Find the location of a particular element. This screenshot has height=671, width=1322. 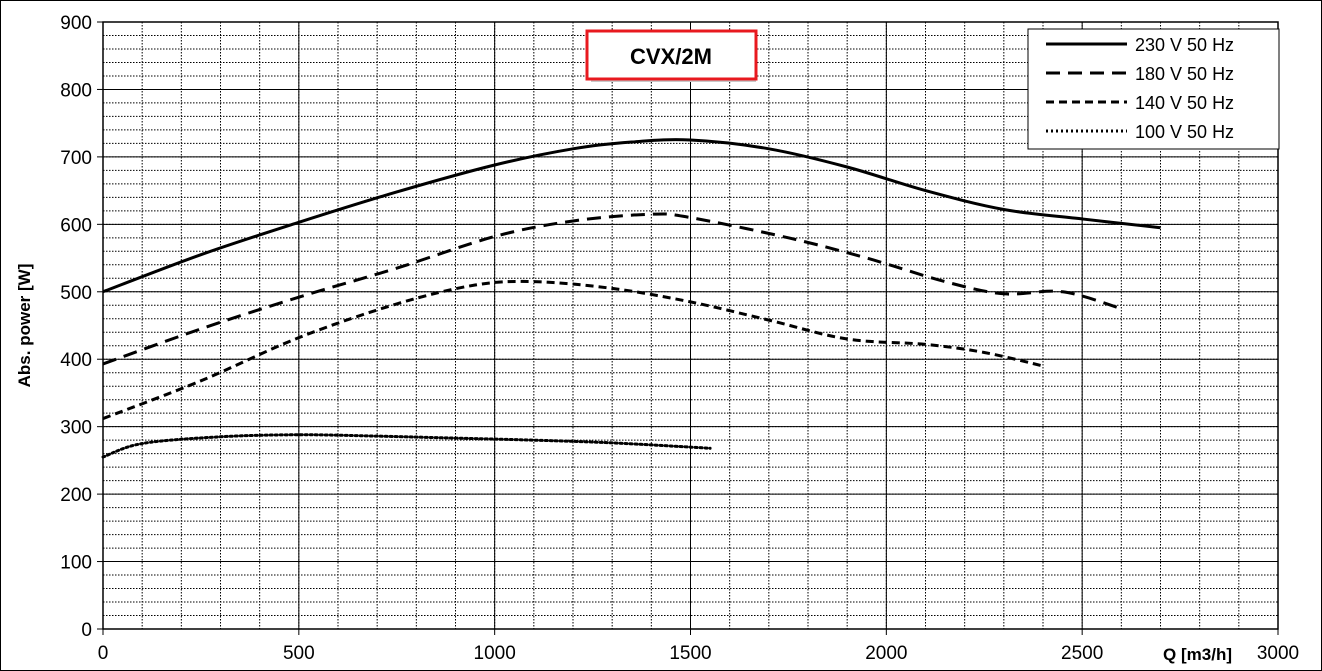

x-tick-label: 500 is located at coordinates (299, 653).